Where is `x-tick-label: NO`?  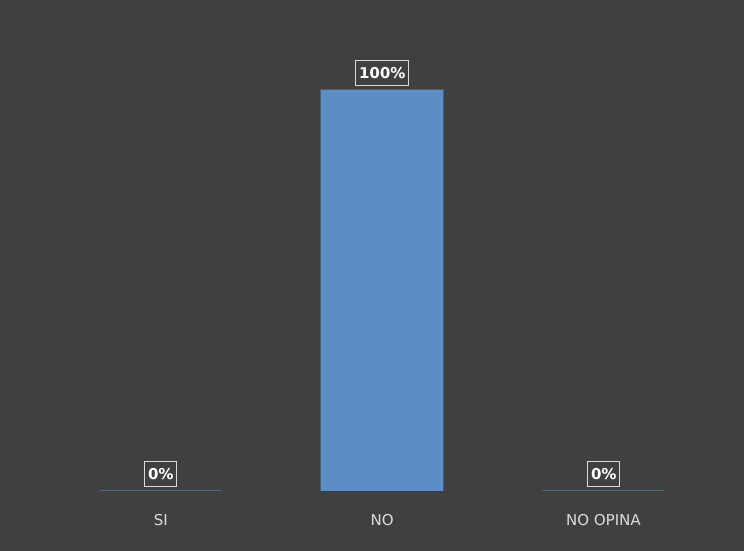
x-tick-label: NO is located at coordinates (382, 520).